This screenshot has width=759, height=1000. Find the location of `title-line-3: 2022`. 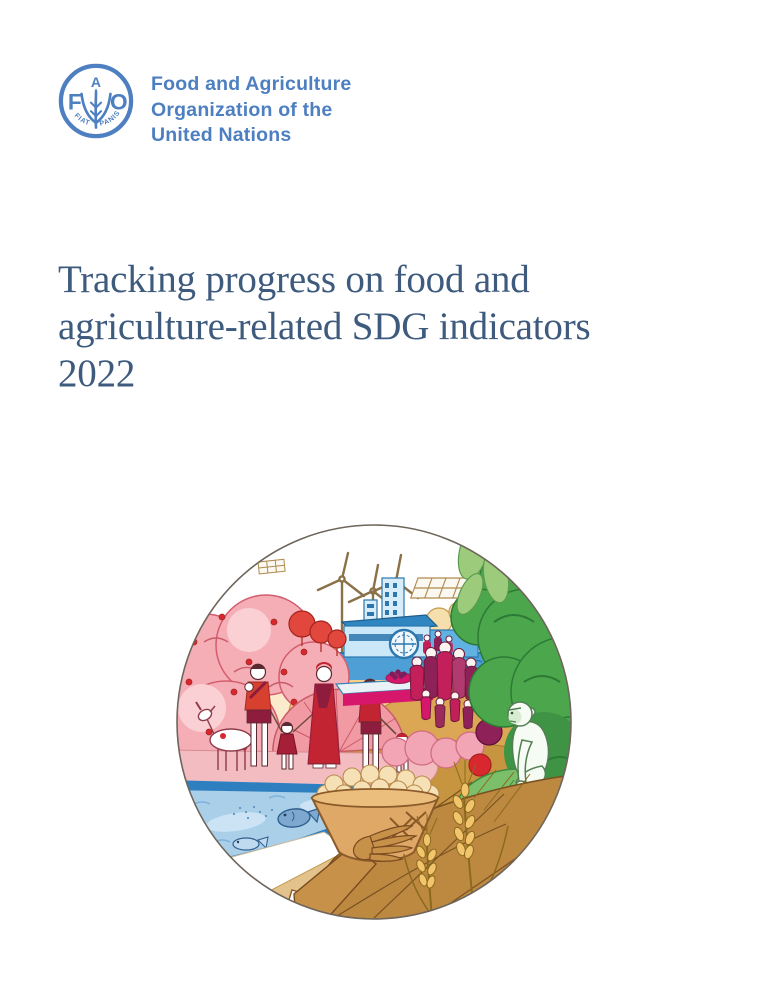

title-line-3: 2022 is located at coordinates (97, 373).